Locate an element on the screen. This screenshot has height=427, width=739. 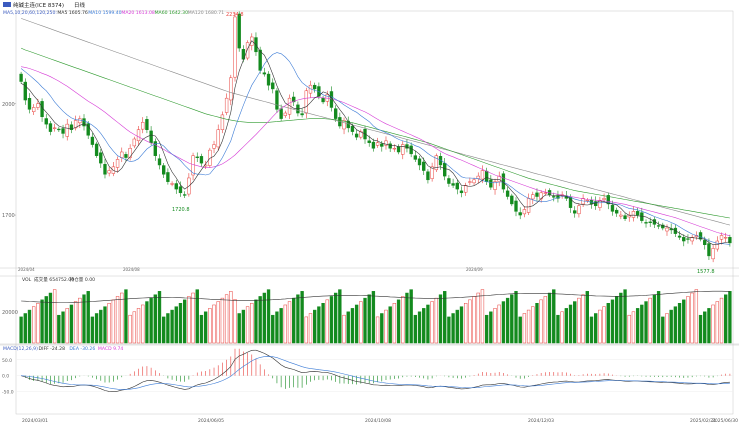
menu-icon is located at coordinates (7, 4).